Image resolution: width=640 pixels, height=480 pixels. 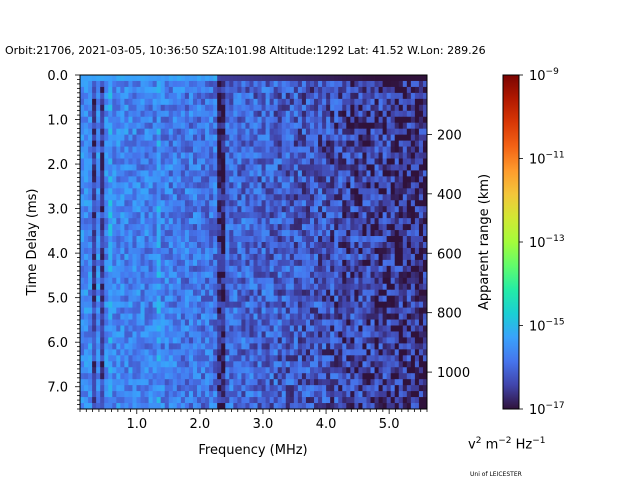 What do you see at coordinates (263, 424) in the screenshot?
I see `x-tick-label: 3.0` at bounding box center [263, 424].